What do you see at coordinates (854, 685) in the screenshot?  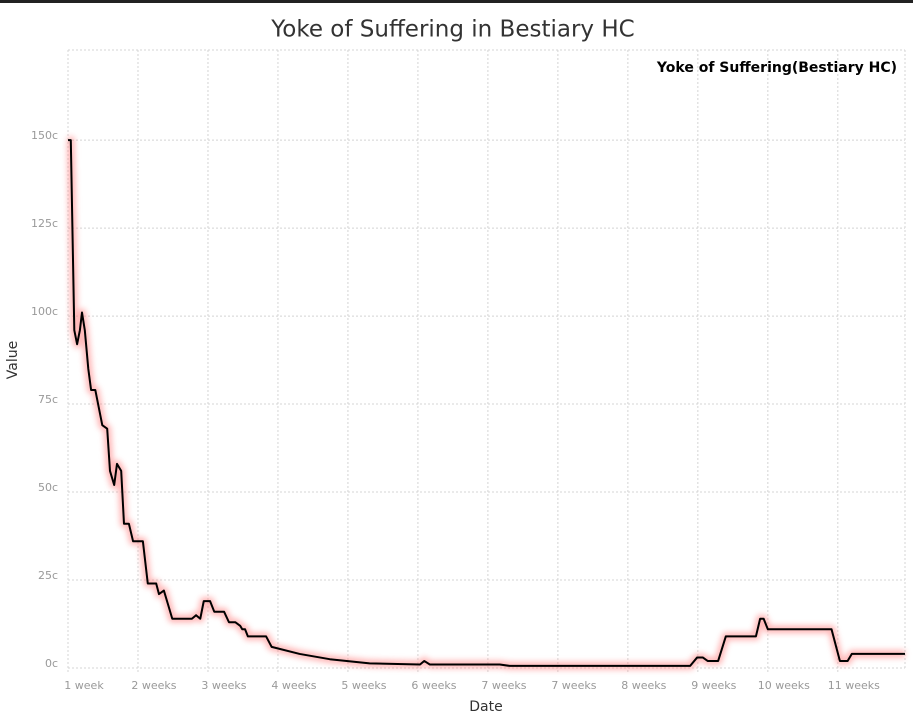 I see `x-tick-label: 11 weeks` at bounding box center [854, 685].